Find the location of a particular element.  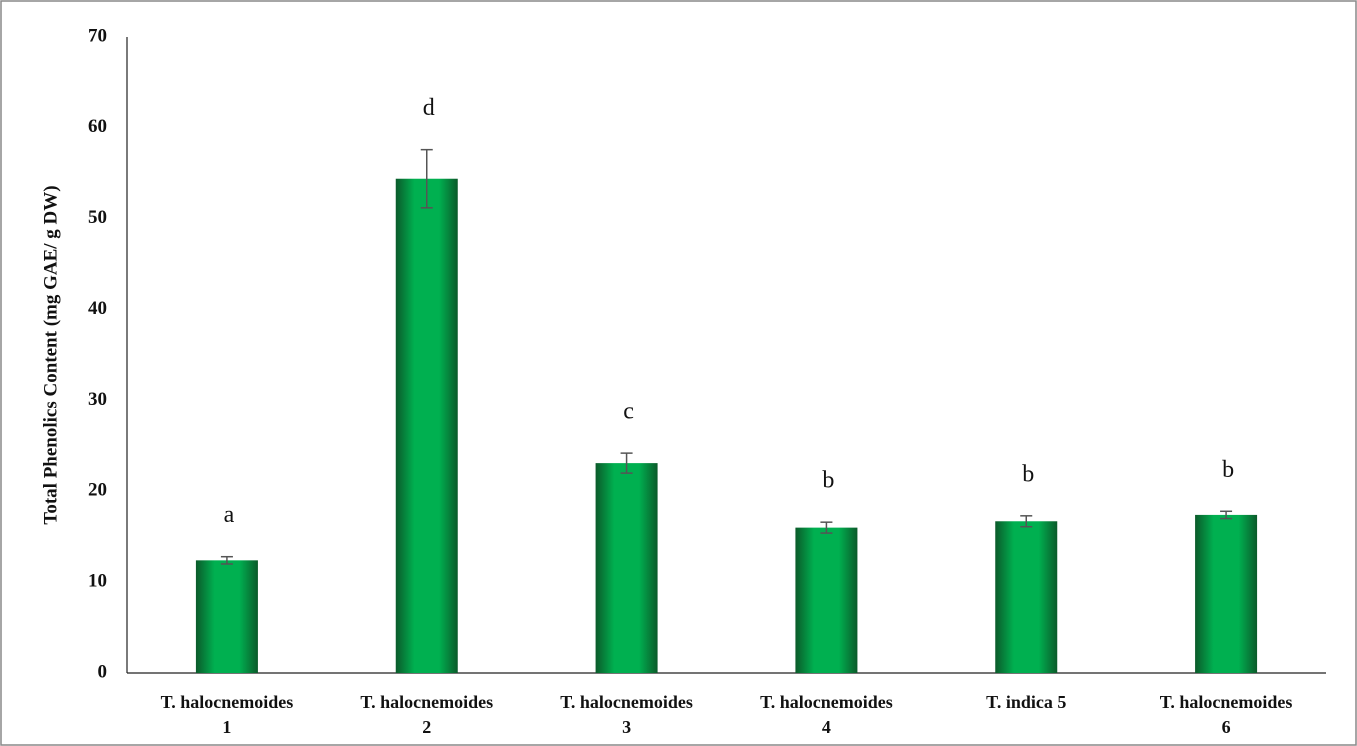

x-tick-label: 1 is located at coordinates (226, 727).